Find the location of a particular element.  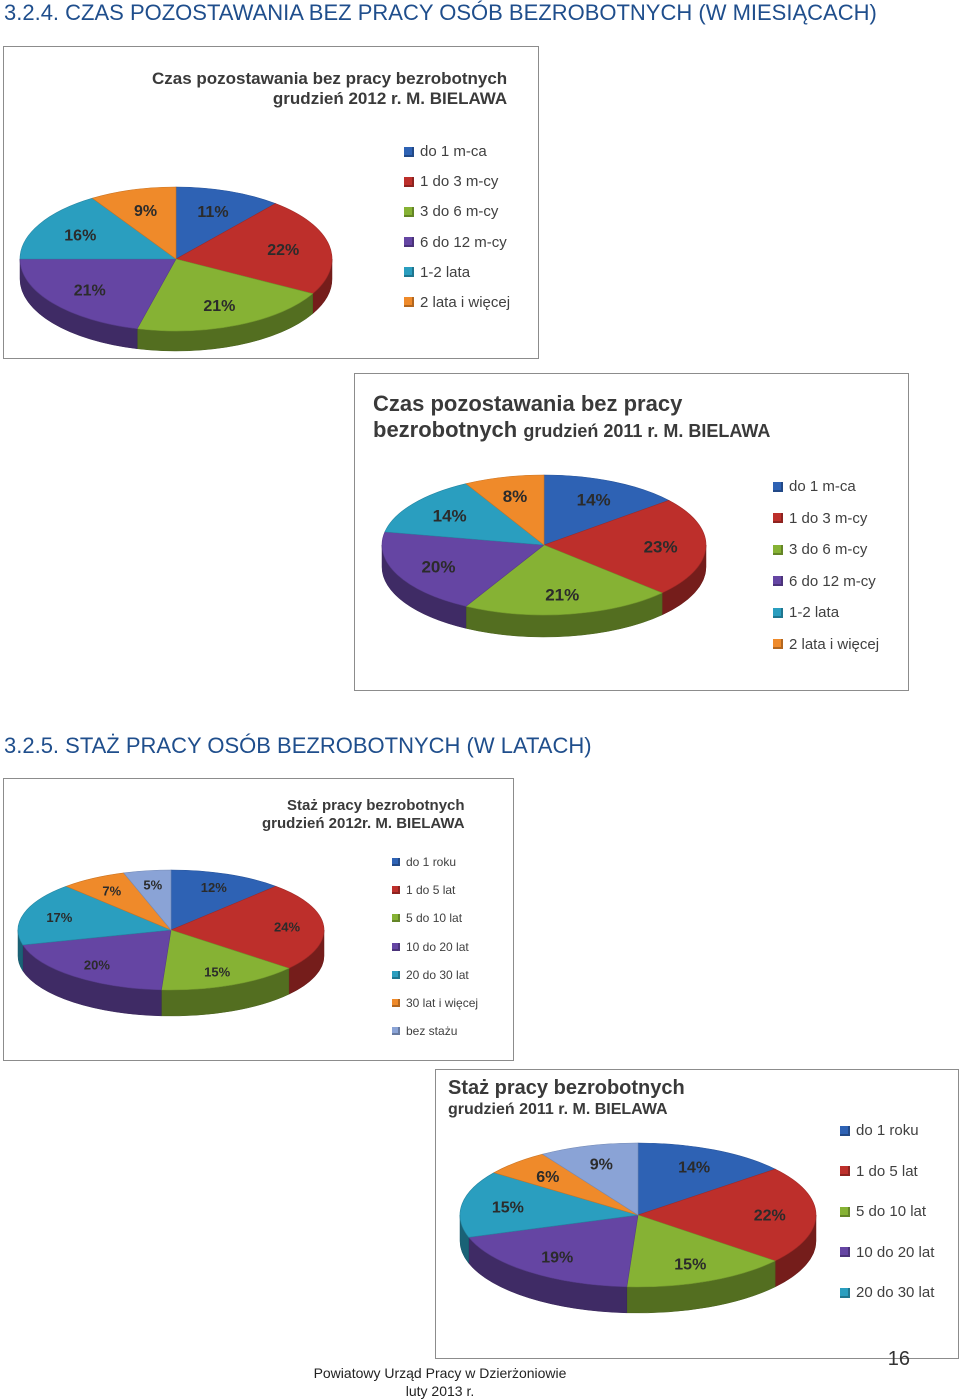

pie-chart-staz-2012: 12% 24% 15% 20% 17% 7% 5% is located at coordinates (171, 943).